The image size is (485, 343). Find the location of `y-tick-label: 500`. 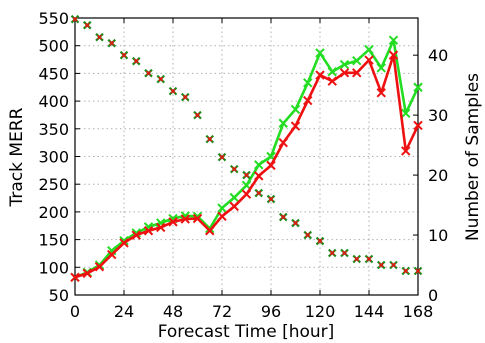

y-tick-label: 500 is located at coordinates (53, 46).